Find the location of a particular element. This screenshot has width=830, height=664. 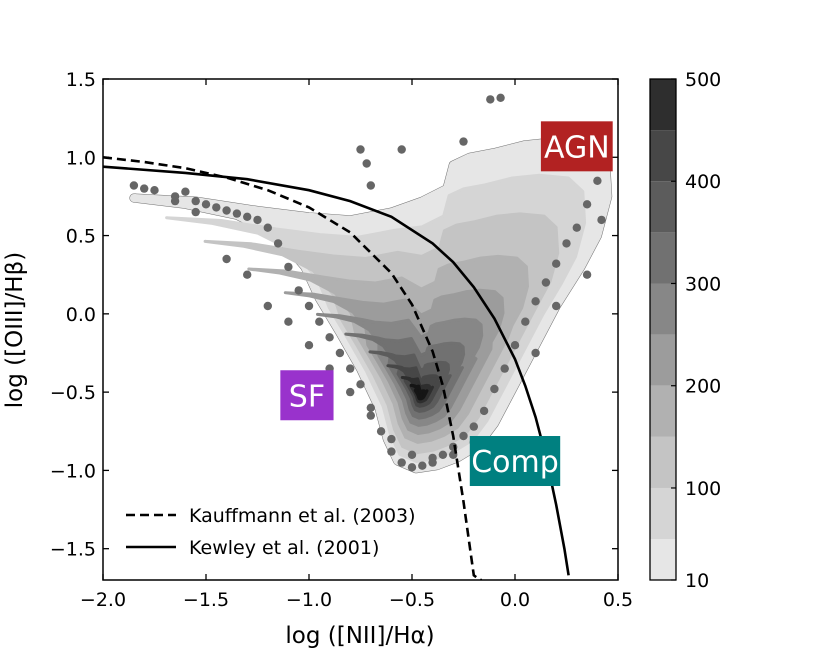

colorbar-tick-label: 100 is located at coordinates (703, 489).